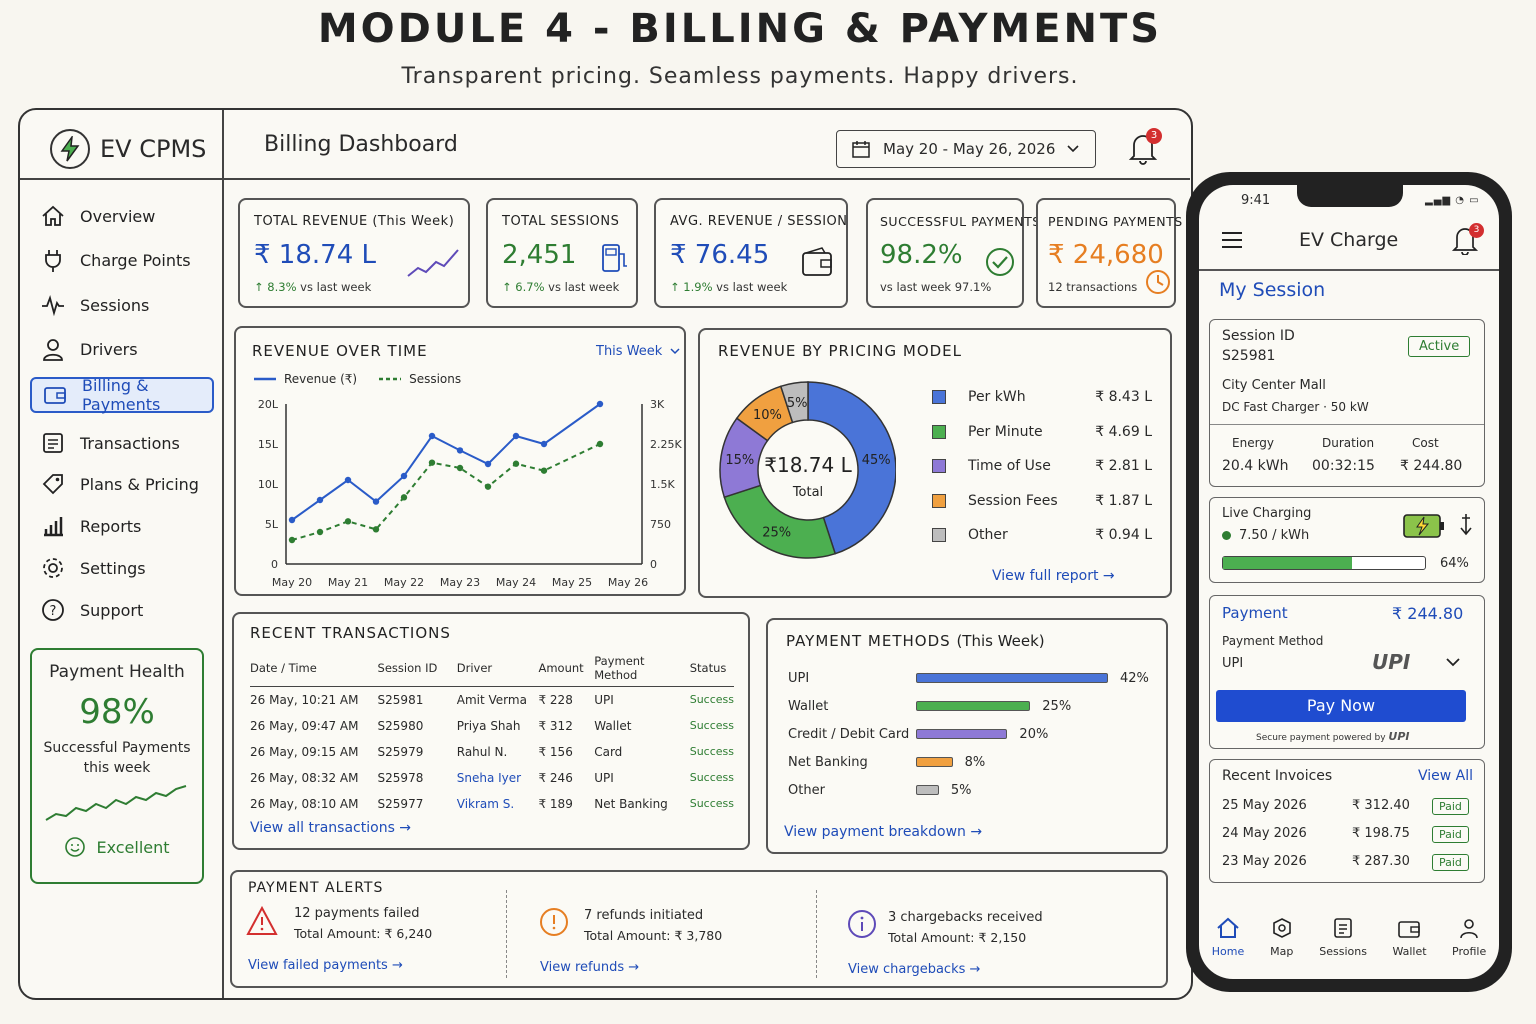 This screenshot has height=1024, width=1536. What do you see at coordinates (122, 610) in the screenshot?
I see `sidebar-item-support: ? Support` at bounding box center [122, 610].